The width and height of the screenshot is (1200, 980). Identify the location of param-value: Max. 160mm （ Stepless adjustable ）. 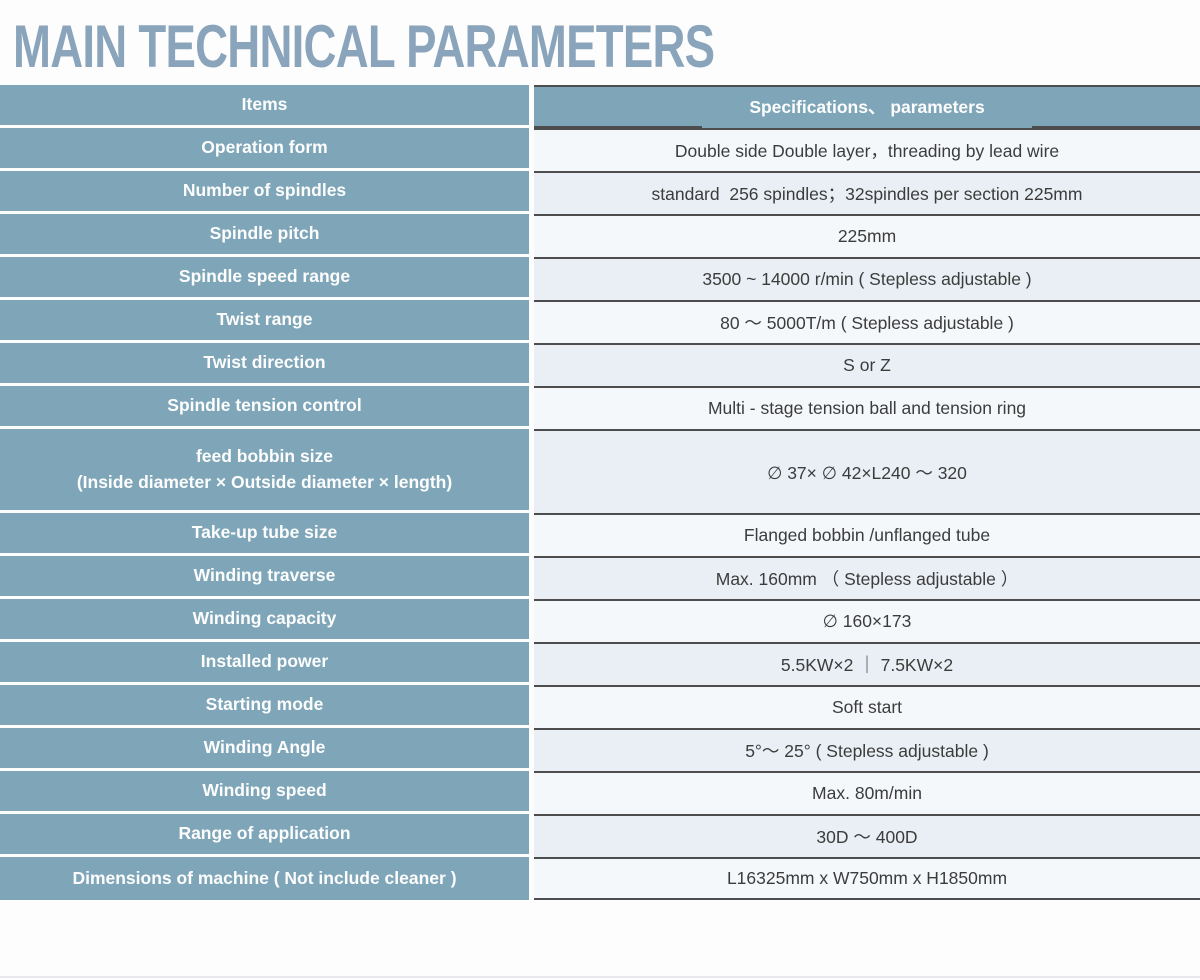
(867, 577).